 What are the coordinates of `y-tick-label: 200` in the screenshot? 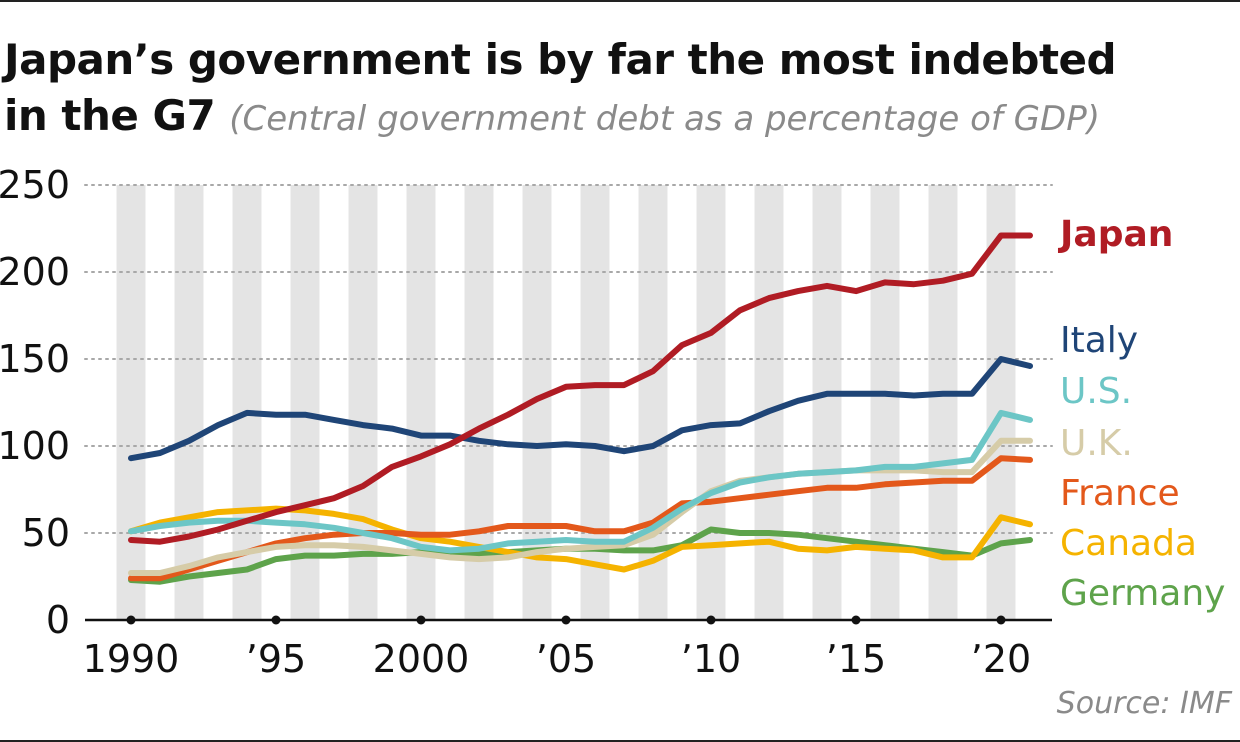 It's located at (35, 272).